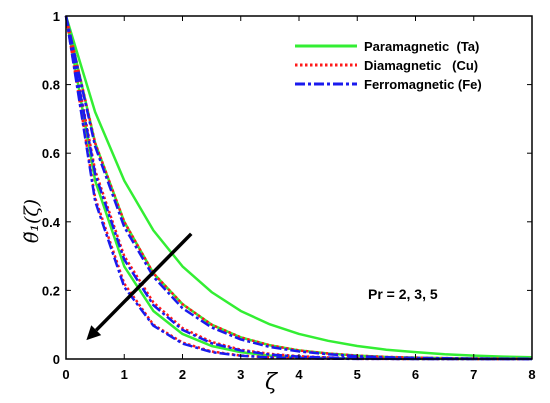 This screenshot has width=550, height=403. Describe the element at coordinates (299, 374) in the screenshot. I see `x-tick-label: 4` at that location.